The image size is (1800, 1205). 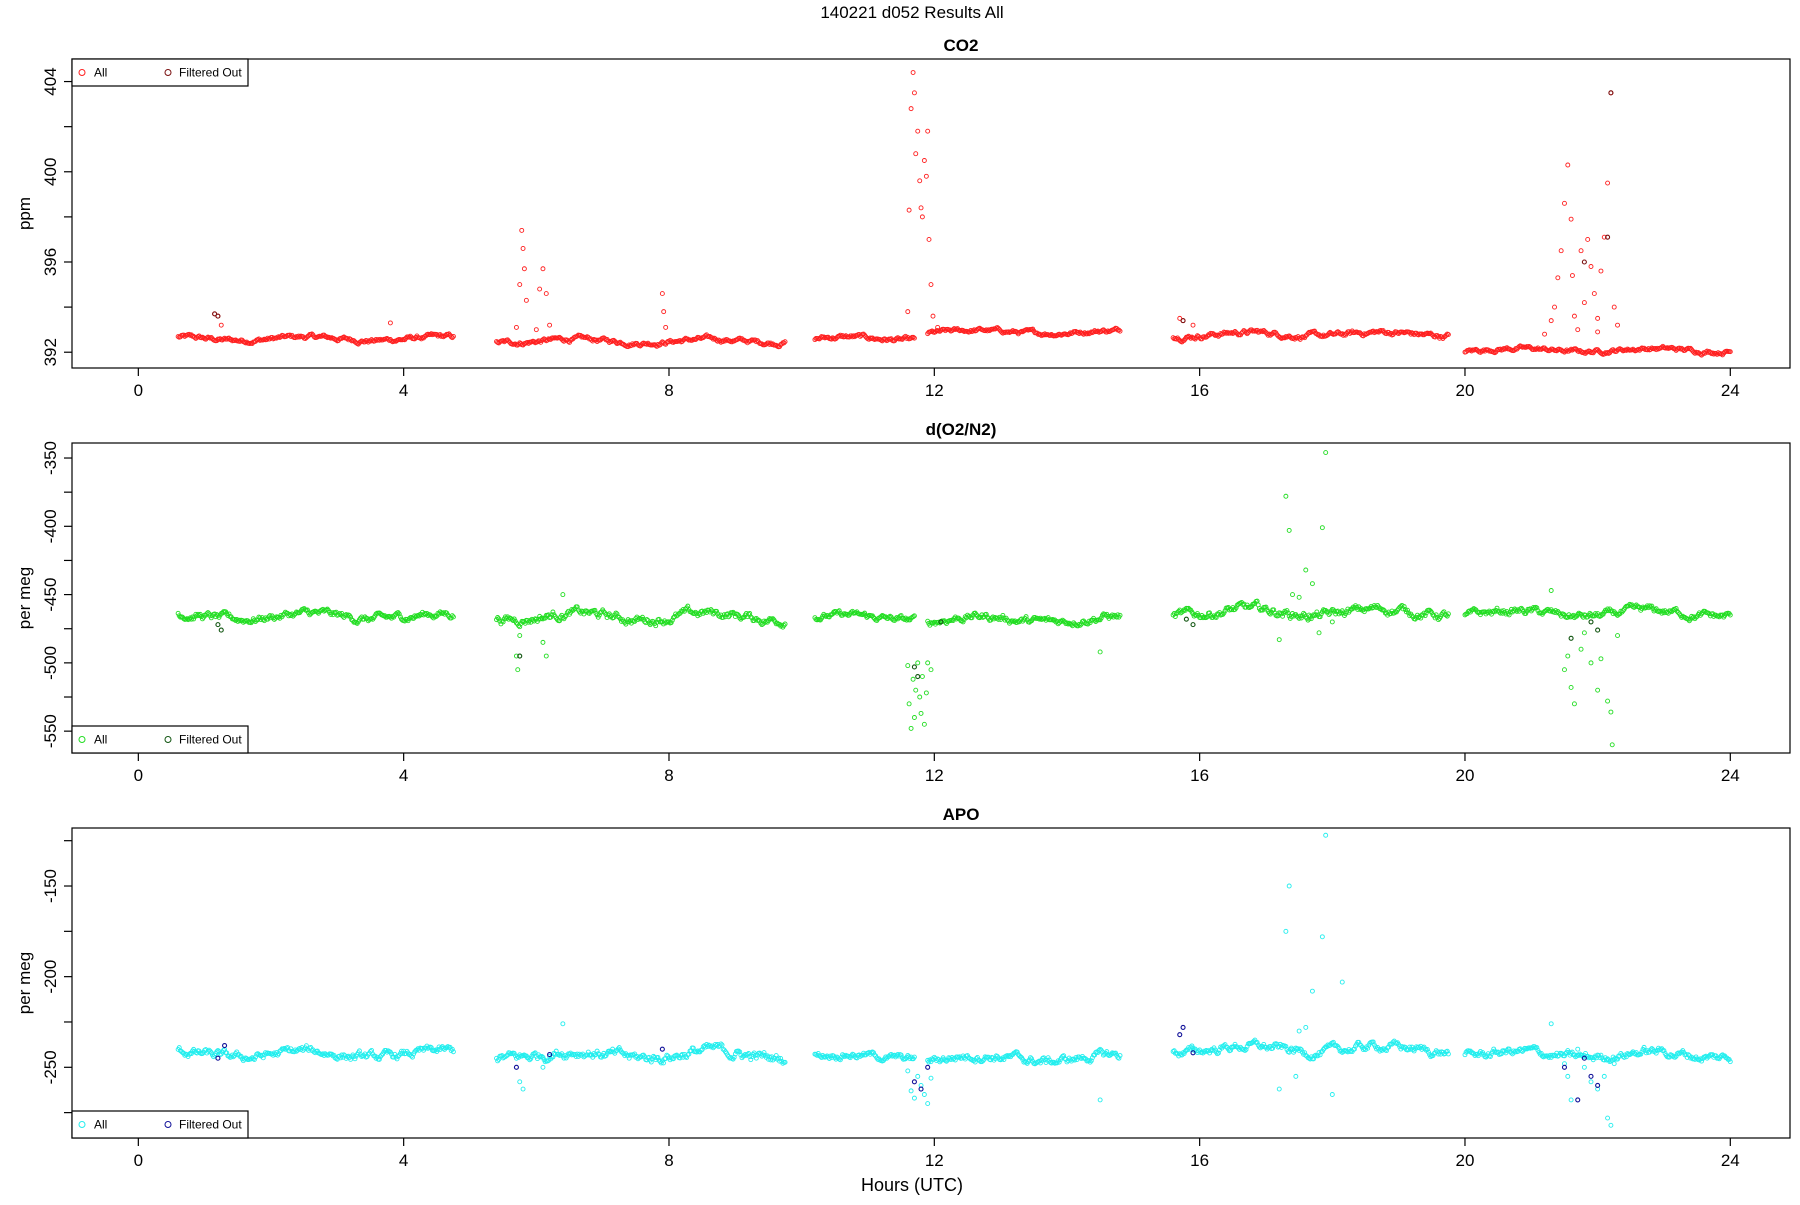 I want to click on panel-2-filtered-point, so click(x=1186, y=619).